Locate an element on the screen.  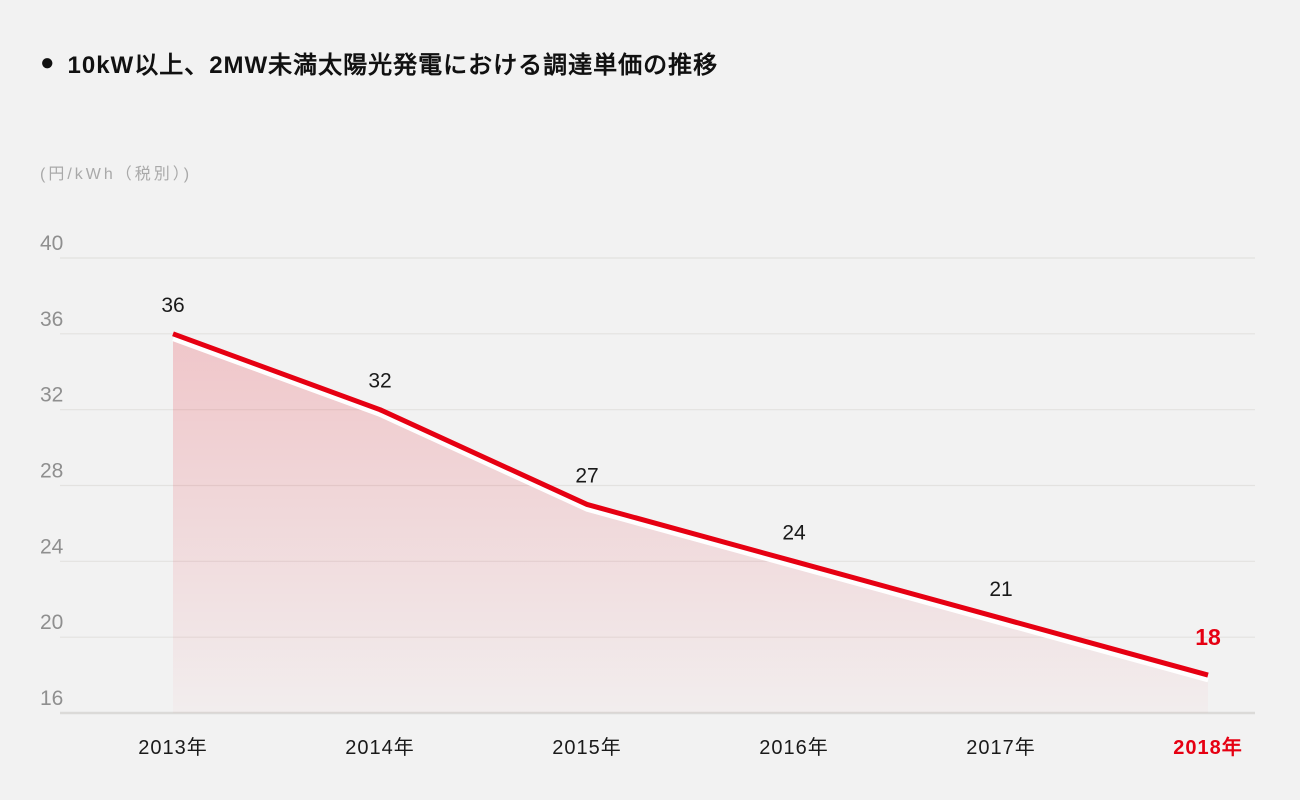
chart-title-row: ● 10kW以上、2MW未満太陽光発電における調達単価の推移 is located at coordinates (379, 62).